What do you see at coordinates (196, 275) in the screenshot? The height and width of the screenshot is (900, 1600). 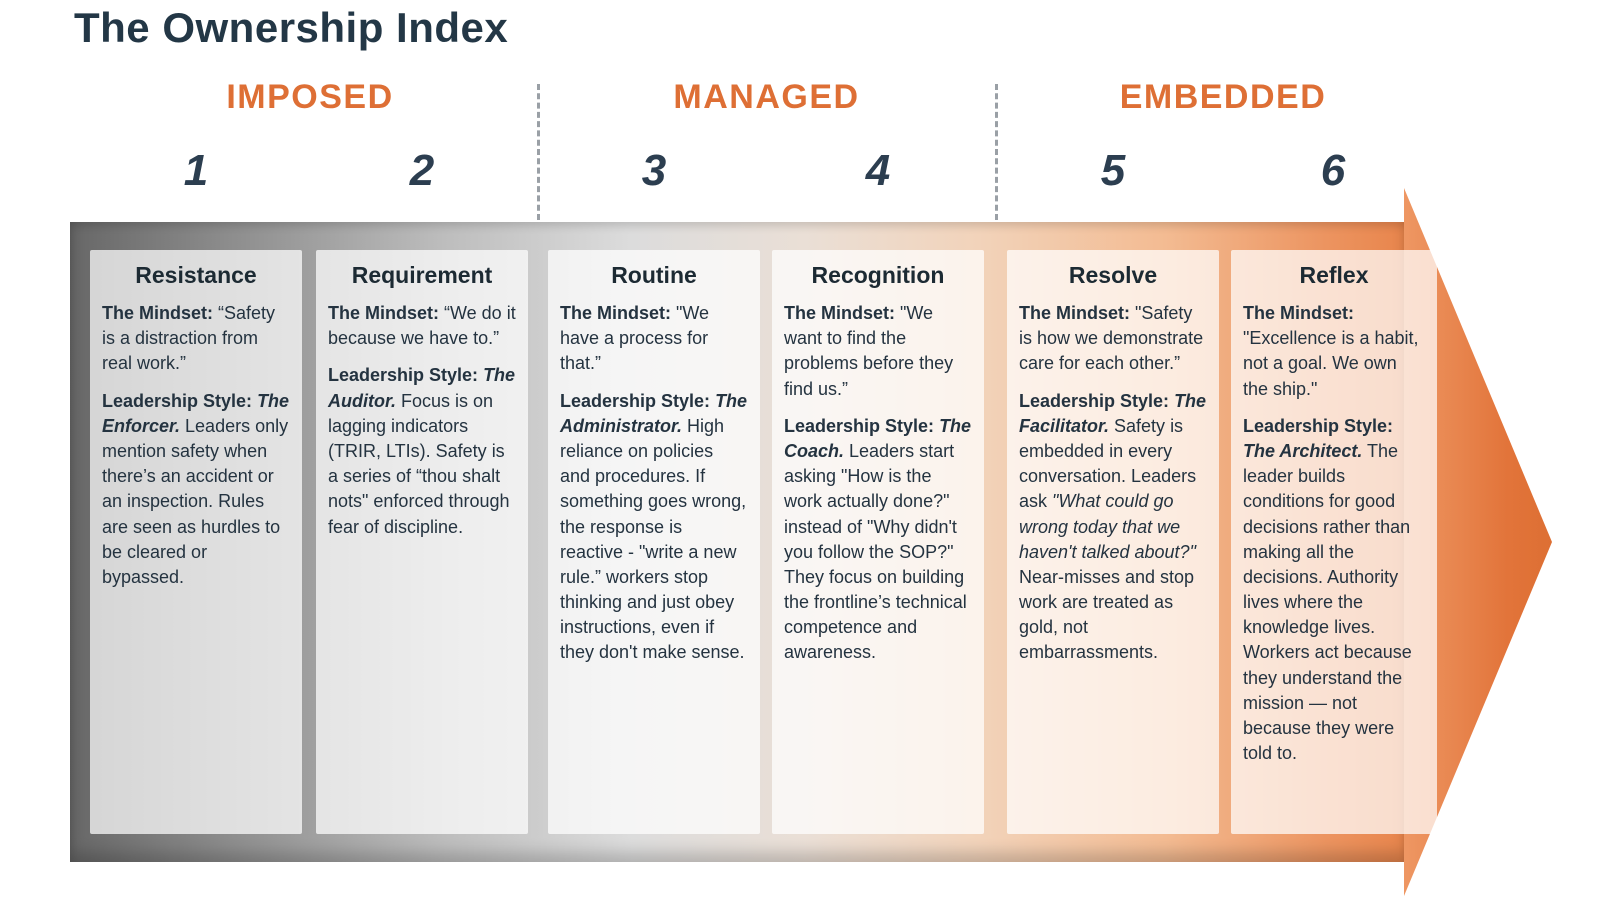 I see `stage-card-title: Resistance` at bounding box center [196, 275].